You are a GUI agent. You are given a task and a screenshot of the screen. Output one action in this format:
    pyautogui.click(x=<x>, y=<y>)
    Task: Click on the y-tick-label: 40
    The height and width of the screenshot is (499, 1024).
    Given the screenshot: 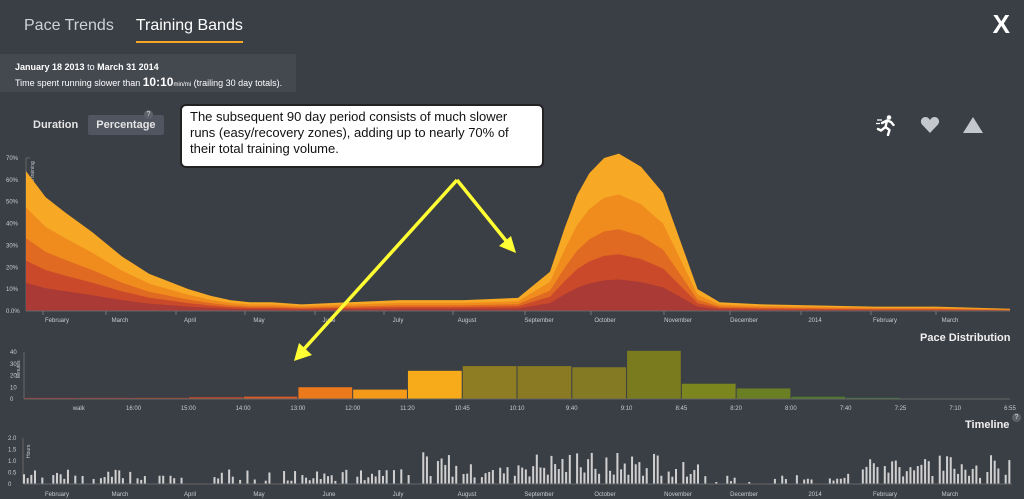 What is the action you would take?
    pyautogui.click(x=13, y=353)
    